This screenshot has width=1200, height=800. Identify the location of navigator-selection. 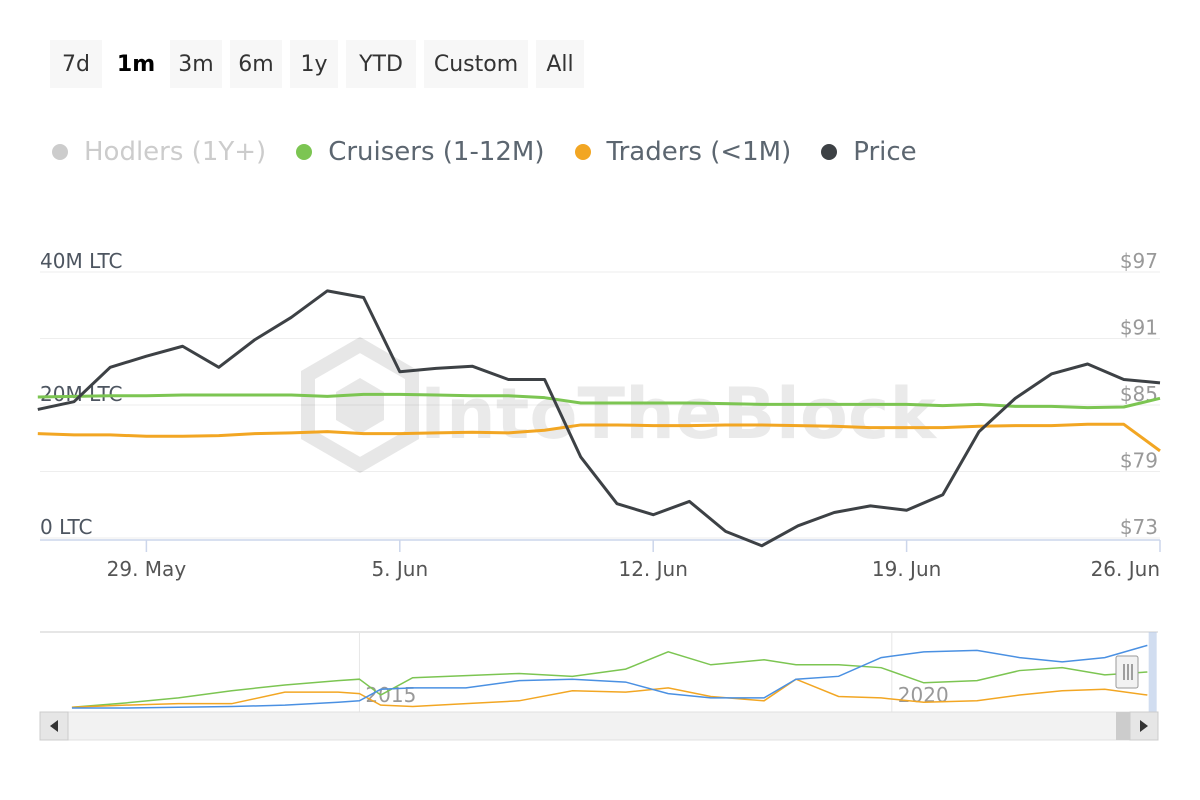
(1152, 672).